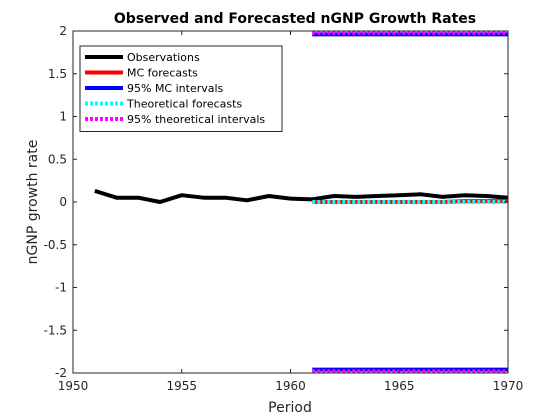  What do you see at coordinates (61, 373) in the screenshot?
I see `y-tick-label: -2` at bounding box center [61, 373].